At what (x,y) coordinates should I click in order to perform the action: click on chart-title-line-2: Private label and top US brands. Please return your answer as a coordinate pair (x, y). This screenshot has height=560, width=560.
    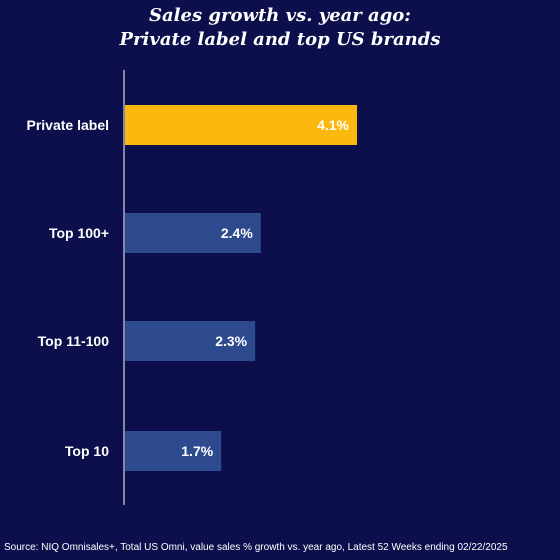
    Looking at the image, I should click on (280, 39).